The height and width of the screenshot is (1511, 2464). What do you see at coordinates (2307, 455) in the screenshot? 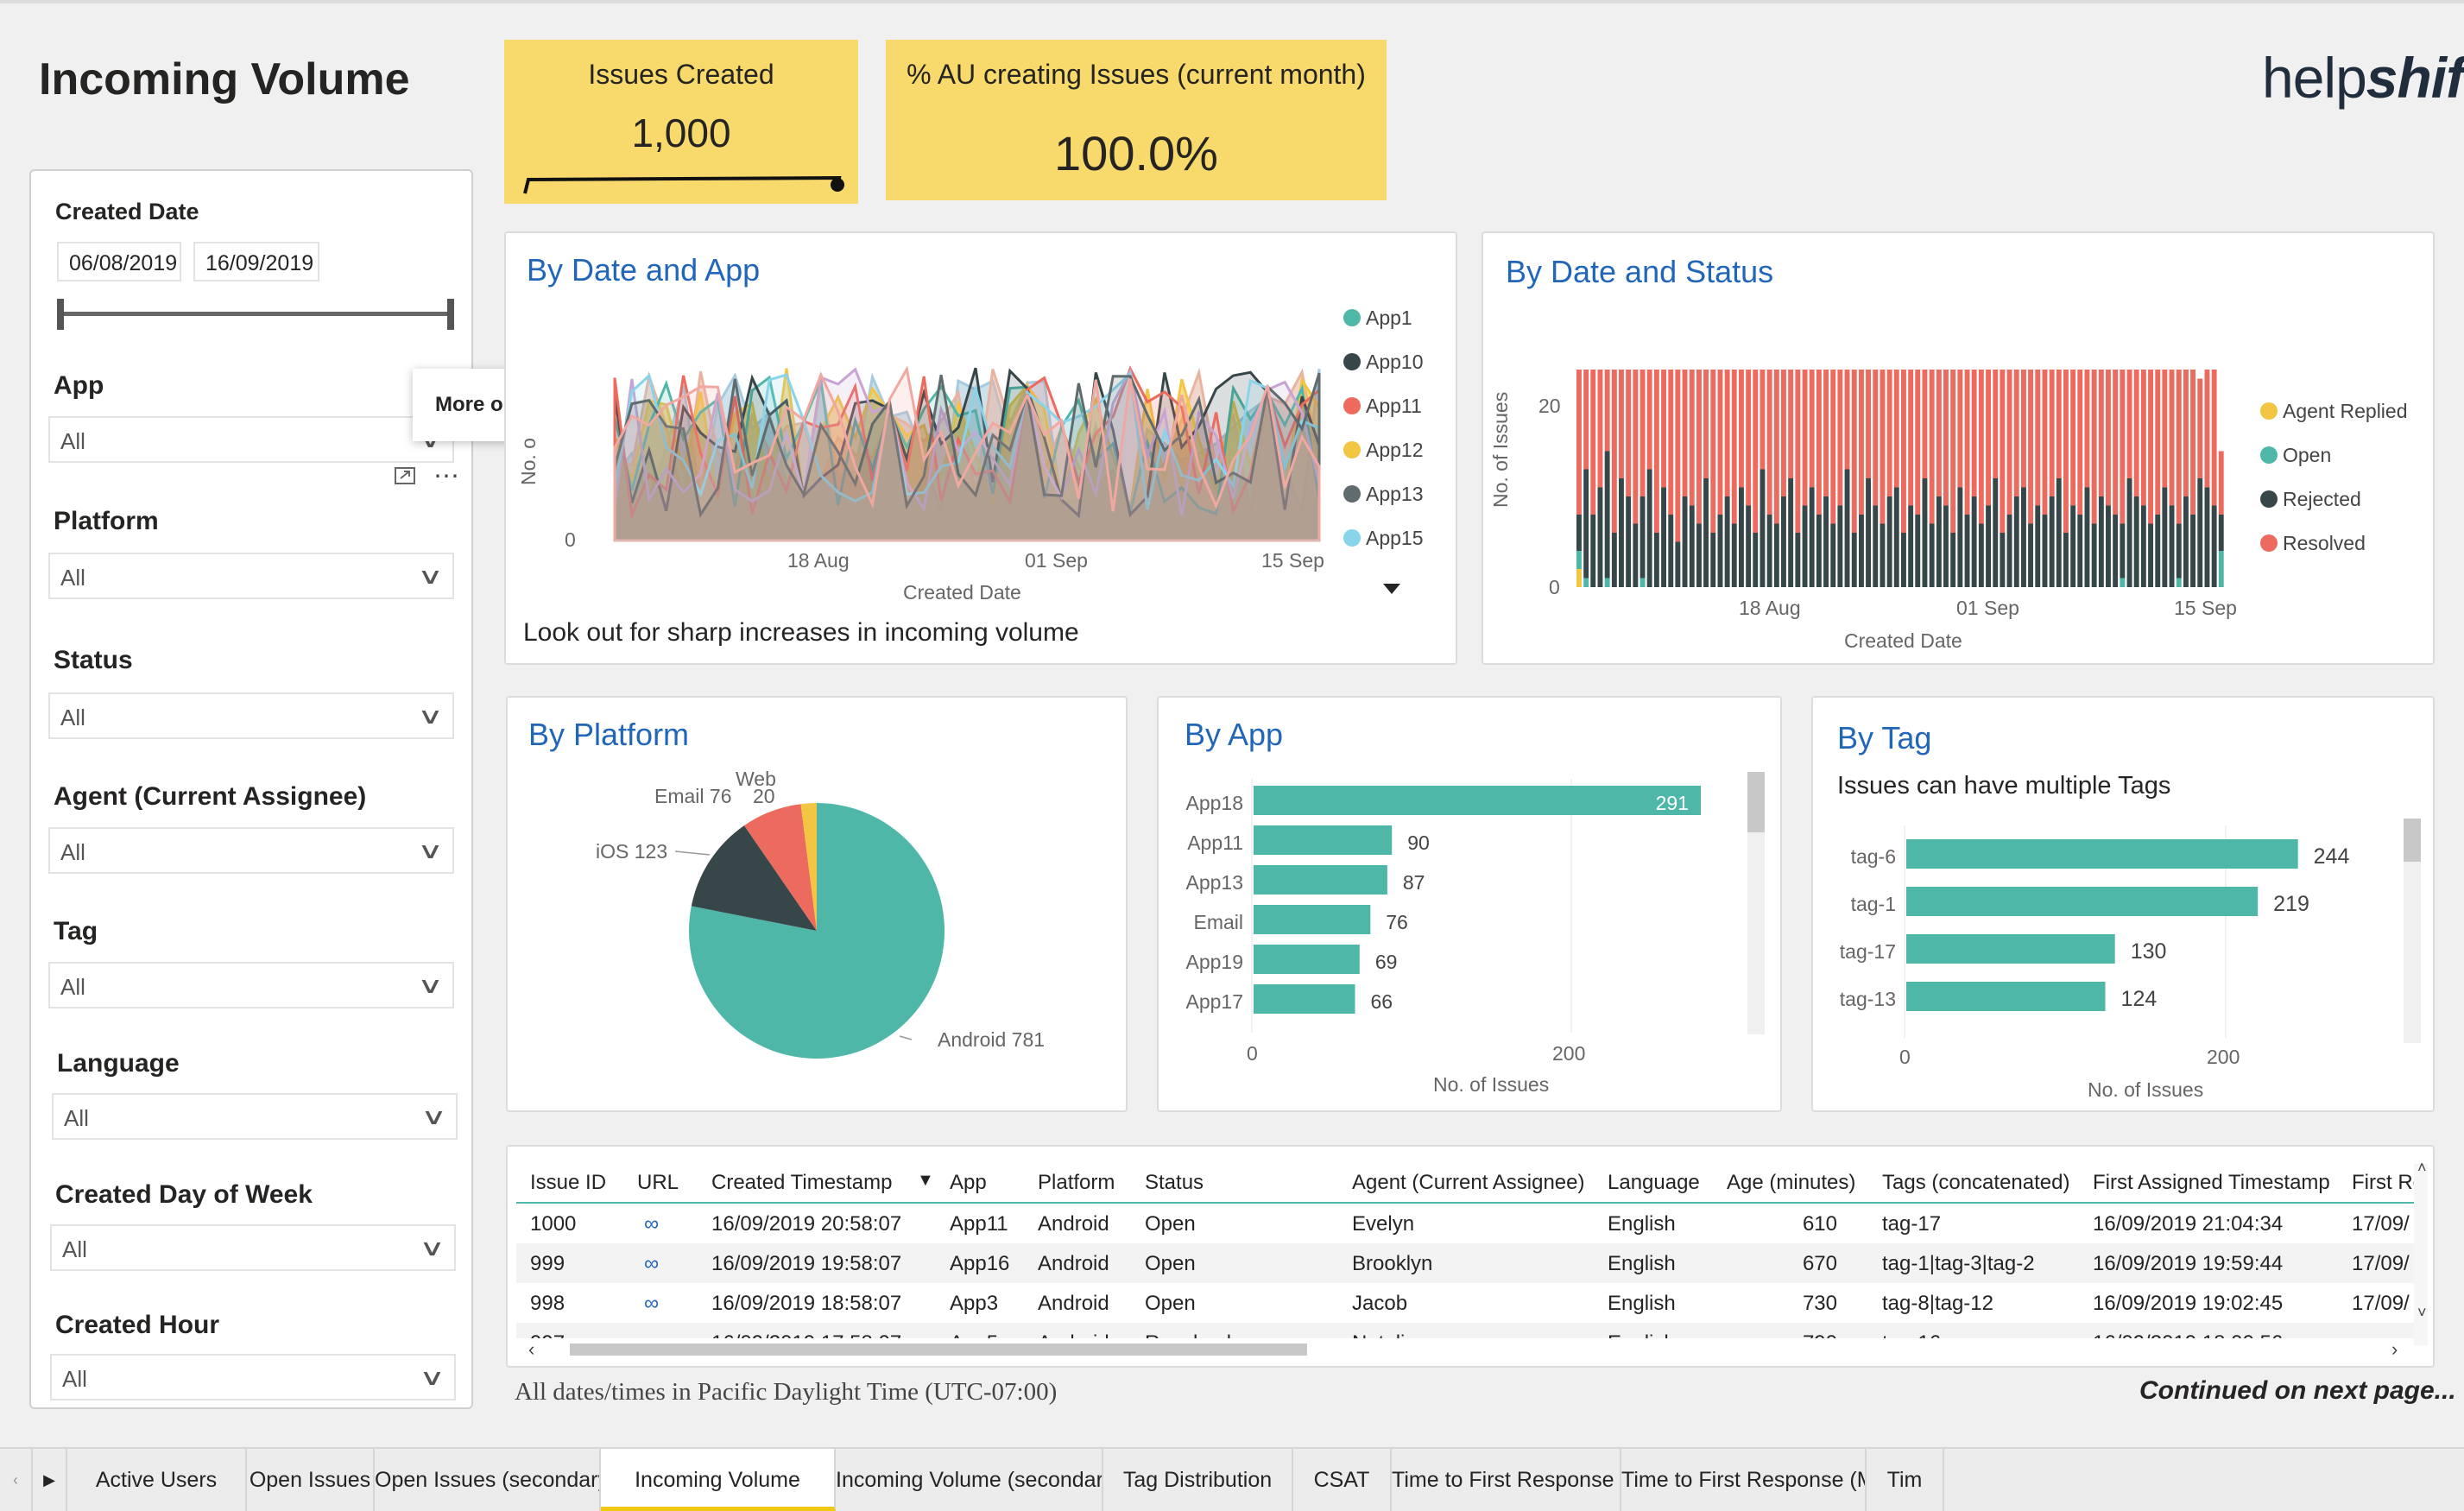
I see `legend-label: Open` at bounding box center [2307, 455].